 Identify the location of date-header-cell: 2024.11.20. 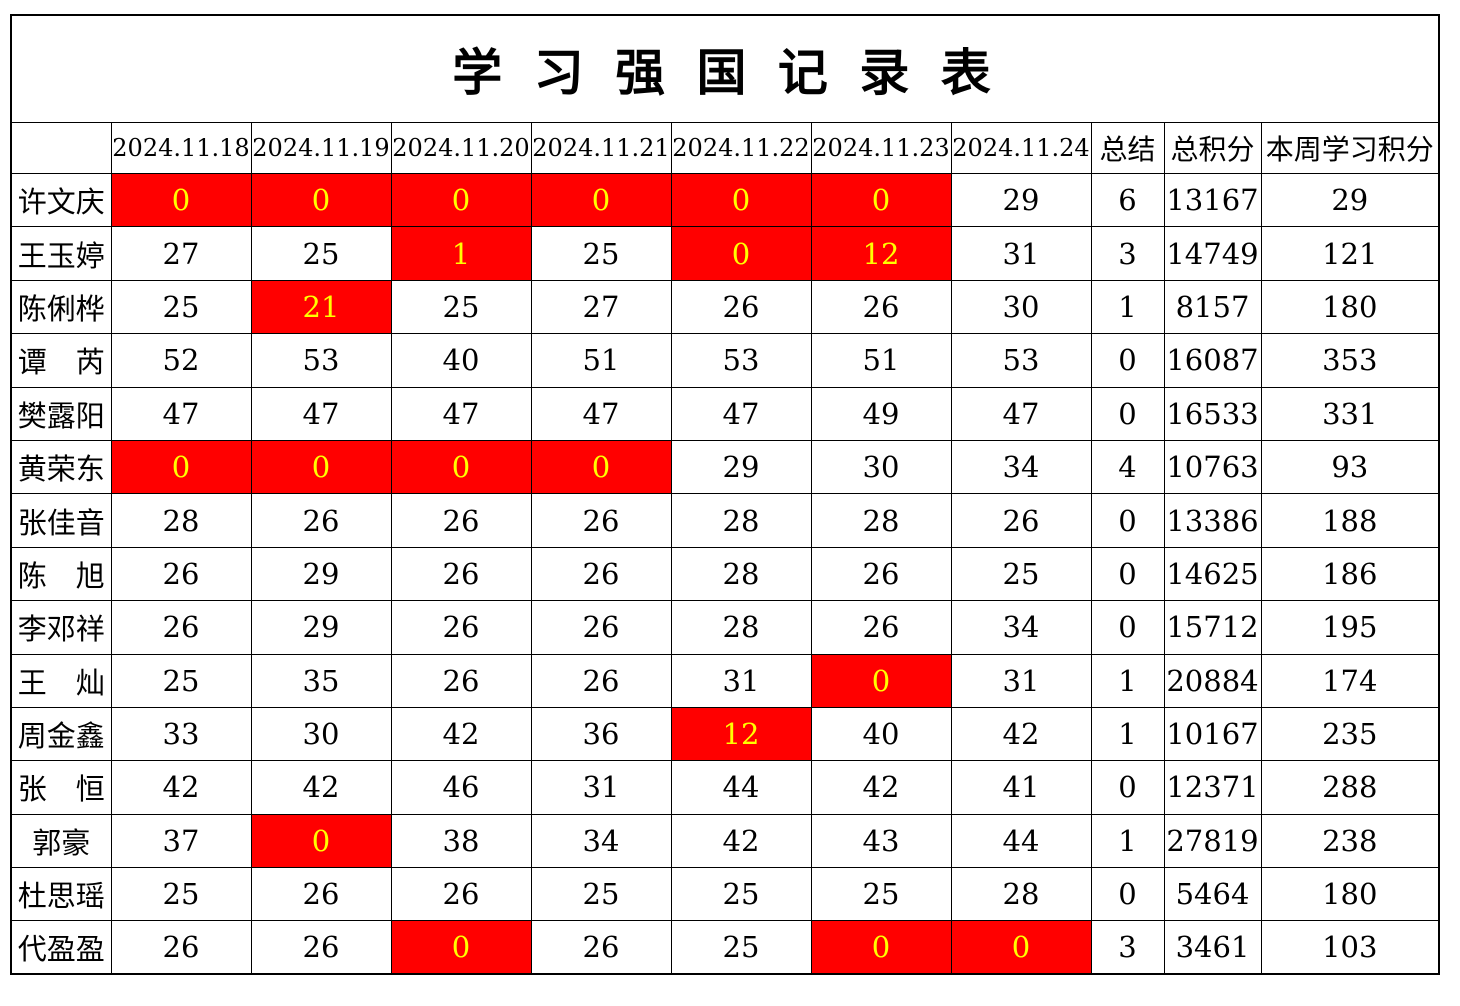
(461, 148).